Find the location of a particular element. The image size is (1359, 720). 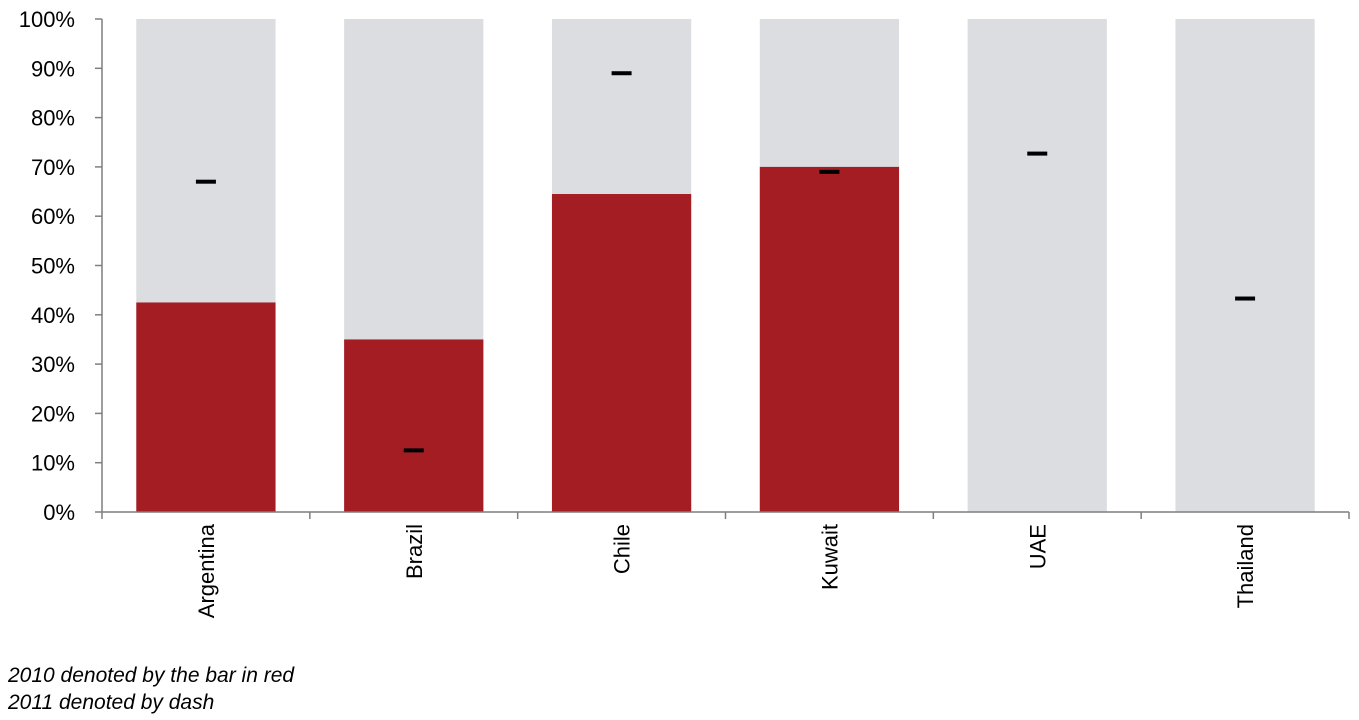

dash-2011-thailand is located at coordinates (1245, 298).